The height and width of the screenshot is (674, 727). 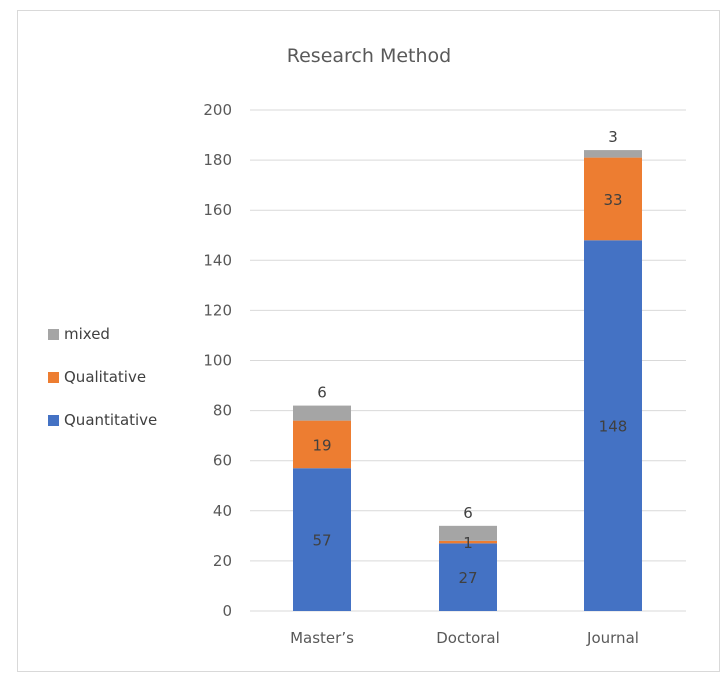 I want to click on x-category-label: Doctoral, so click(x=468, y=638).